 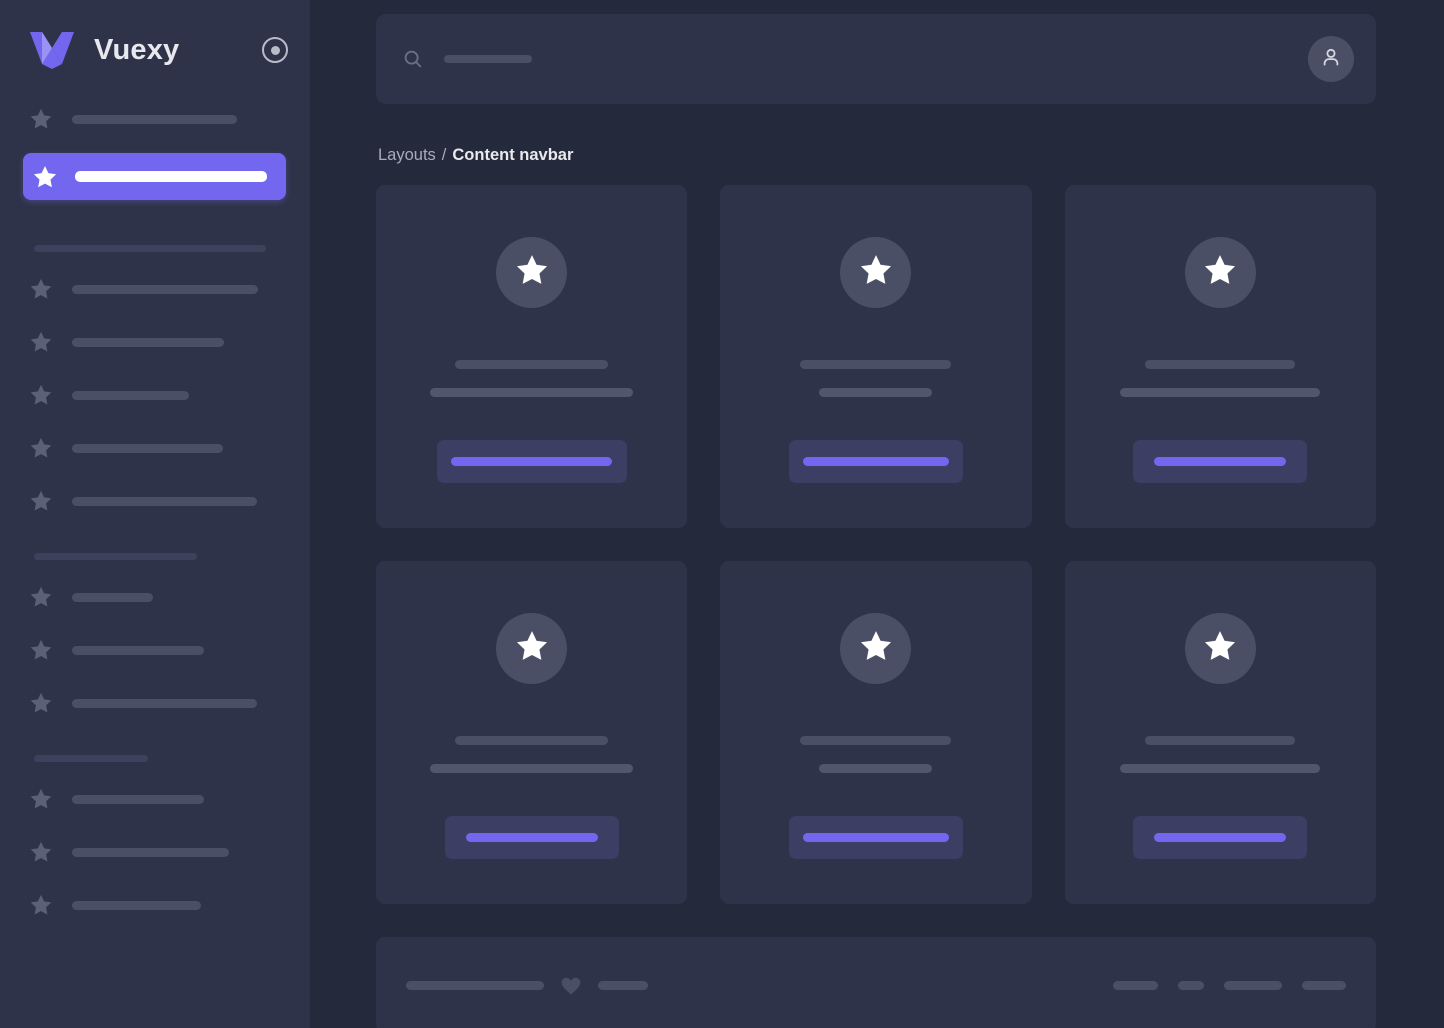 I want to click on search-icon, so click(x=413, y=59).